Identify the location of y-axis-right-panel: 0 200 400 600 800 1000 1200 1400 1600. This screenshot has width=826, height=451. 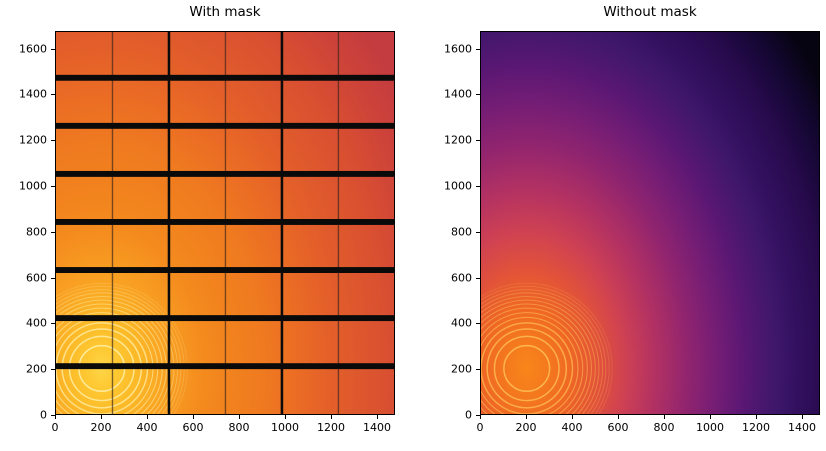
(453, 226).